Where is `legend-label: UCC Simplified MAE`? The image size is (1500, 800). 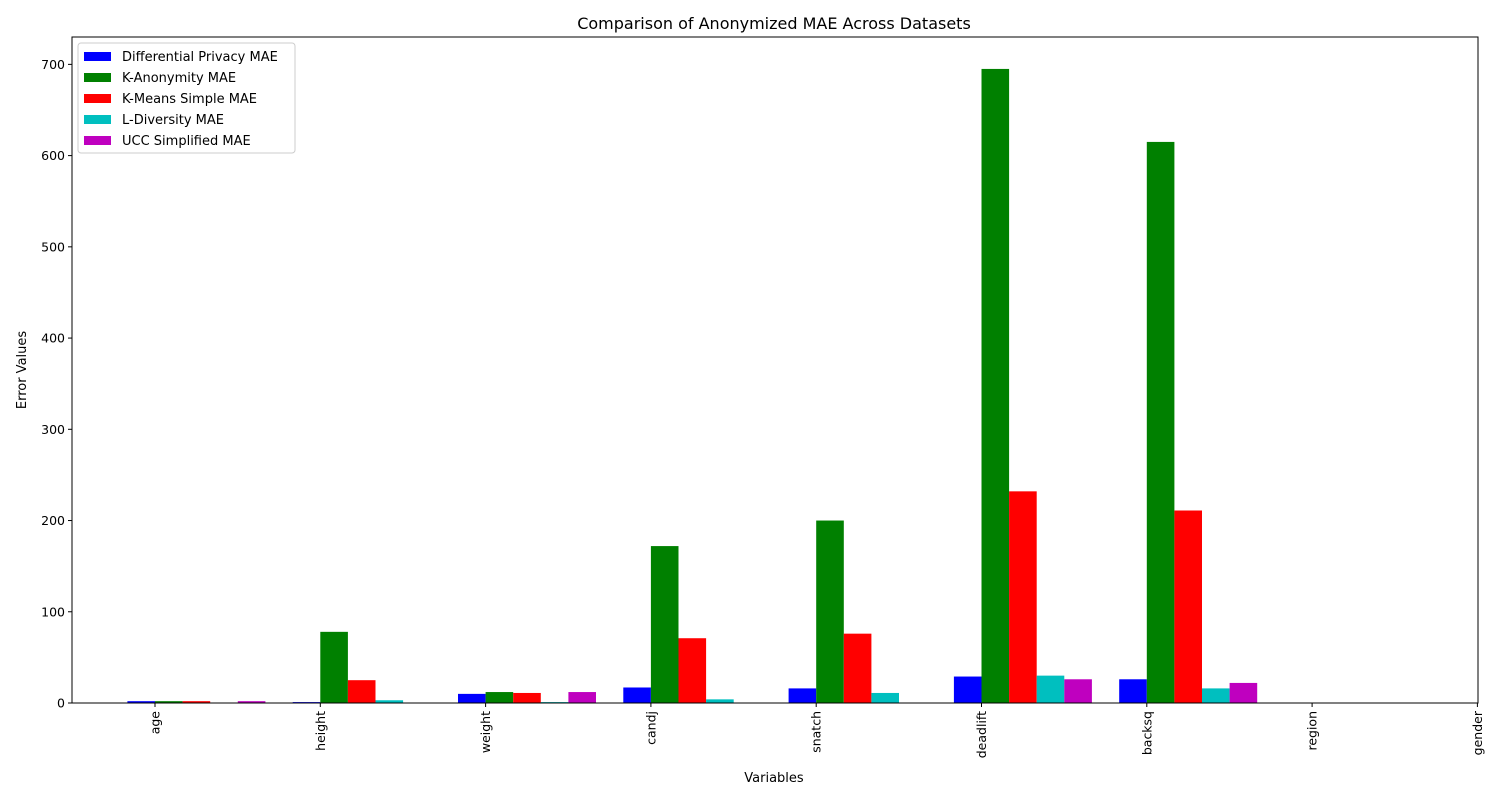
legend-label: UCC Simplified MAE is located at coordinates (186, 141).